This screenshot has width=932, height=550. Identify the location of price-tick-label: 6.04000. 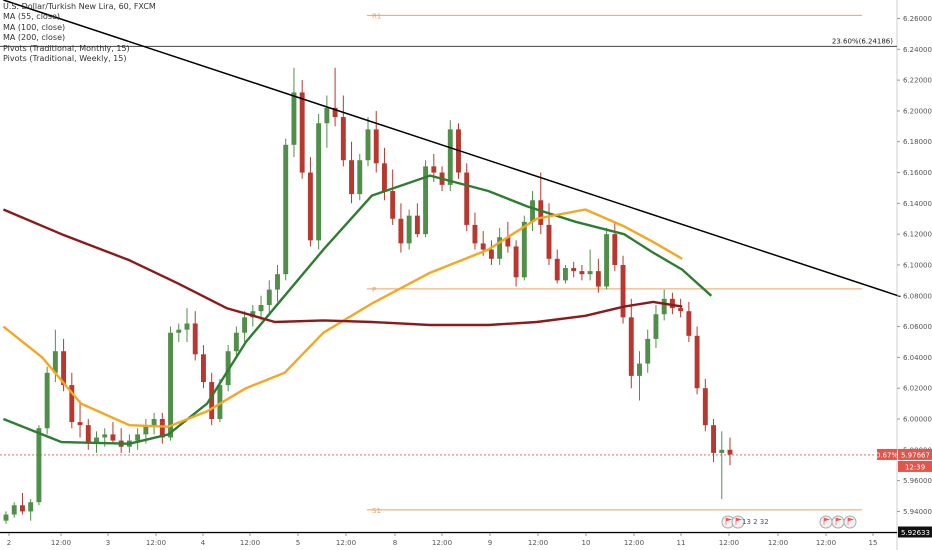
(917, 358).